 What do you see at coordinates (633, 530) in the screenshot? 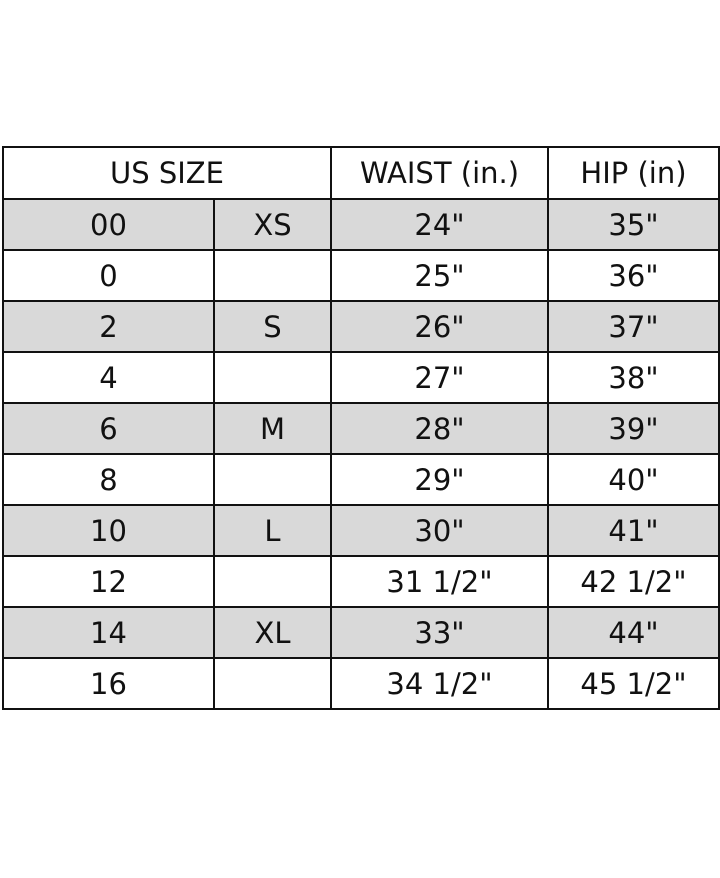
I see `table-cell: 41"` at bounding box center [633, 530].